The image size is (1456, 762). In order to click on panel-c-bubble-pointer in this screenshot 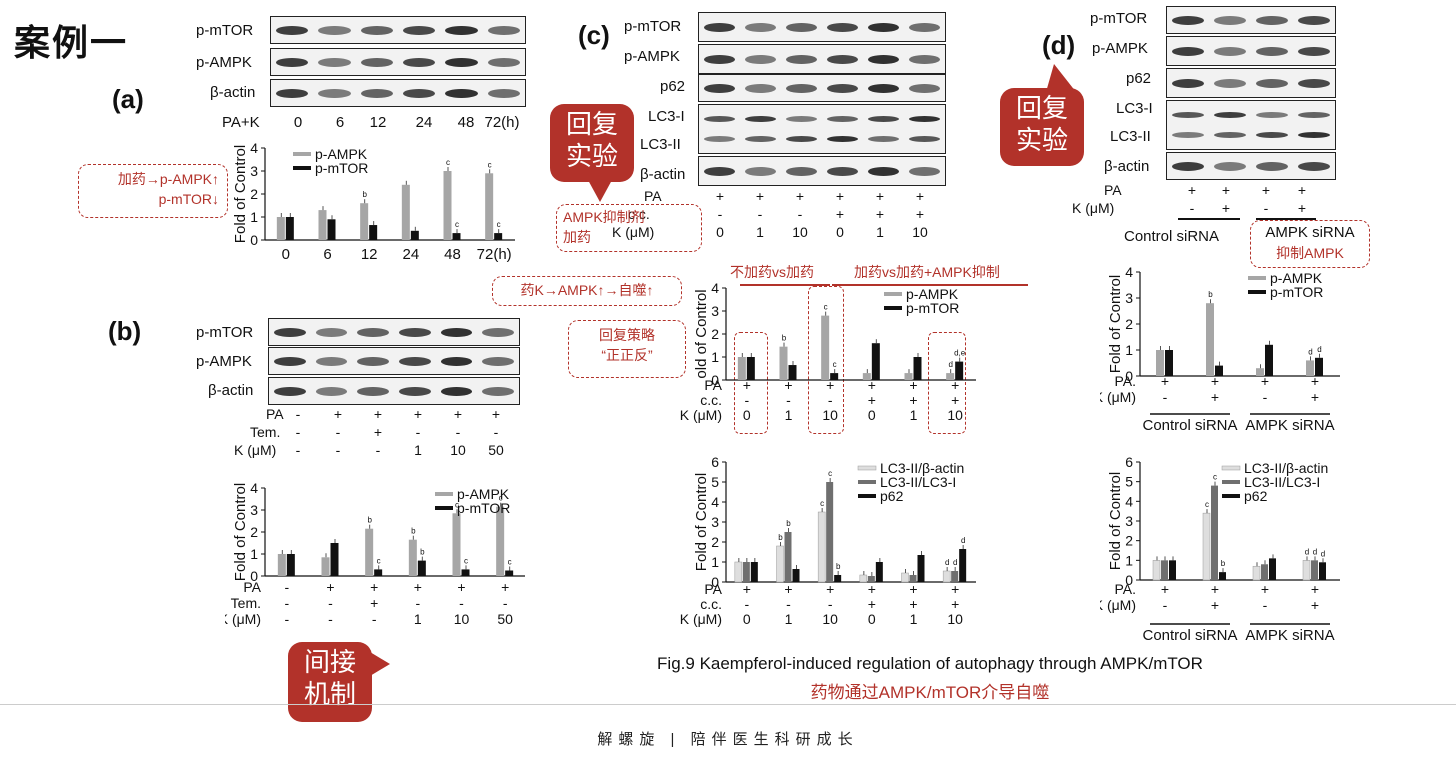, I will do `click(600, 191)`.